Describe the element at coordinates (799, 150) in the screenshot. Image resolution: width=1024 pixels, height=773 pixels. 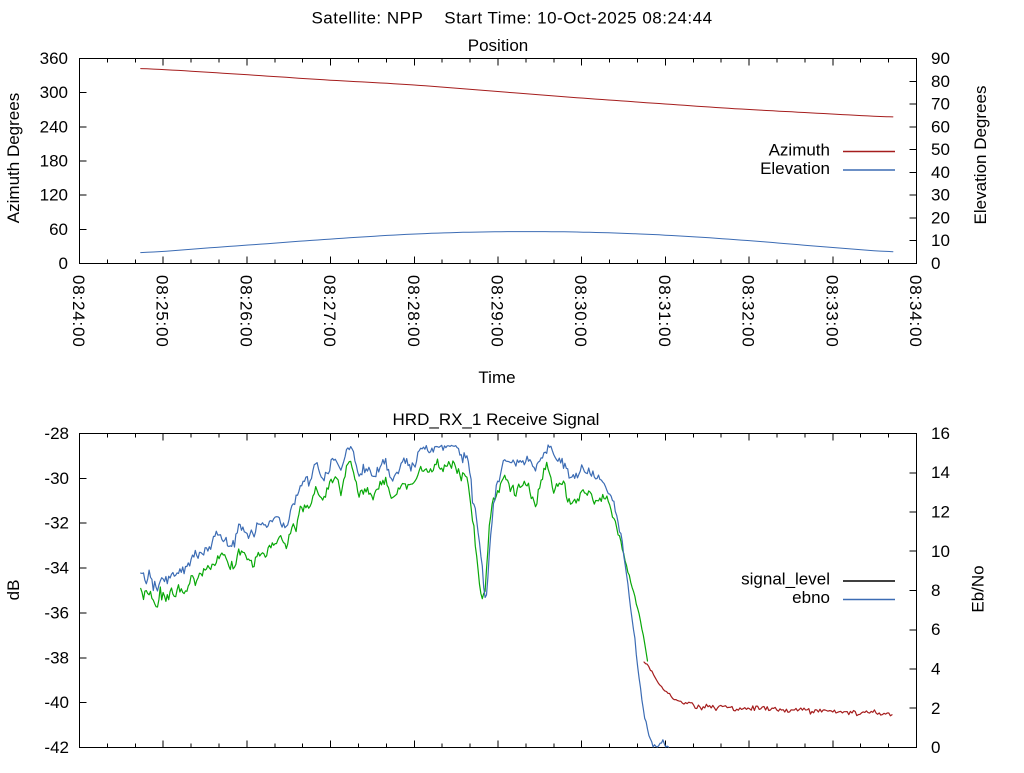
I see `svg-text: Azimuth` at that location.